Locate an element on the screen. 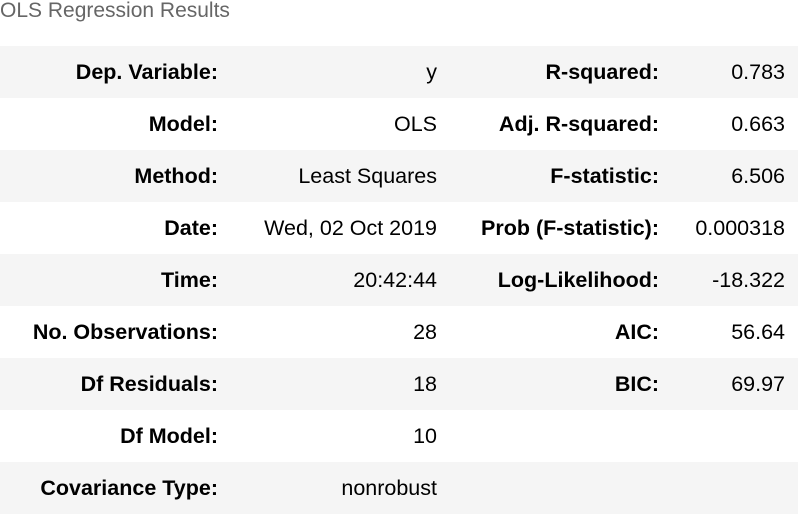  table-row: Method: Least Squares F-statistic: 6.506 is located at coordinates (399, 176).